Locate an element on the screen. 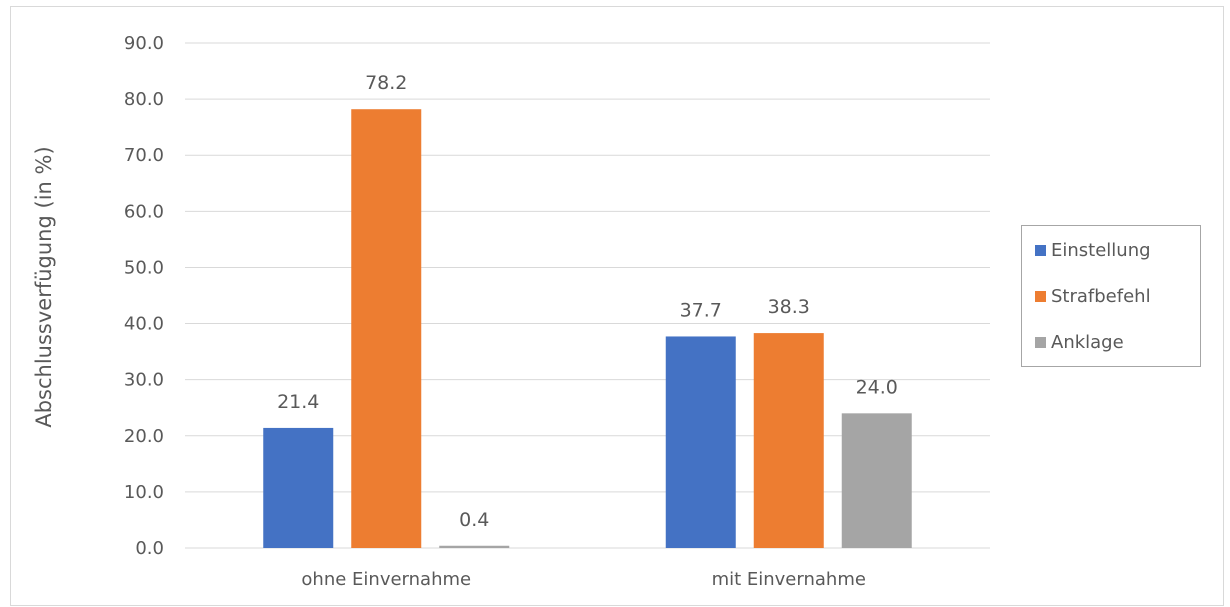 The width and height of the screenshot is (1230, 607). legend-item-anklage: Anklage is located at coordinates (1079, 342).